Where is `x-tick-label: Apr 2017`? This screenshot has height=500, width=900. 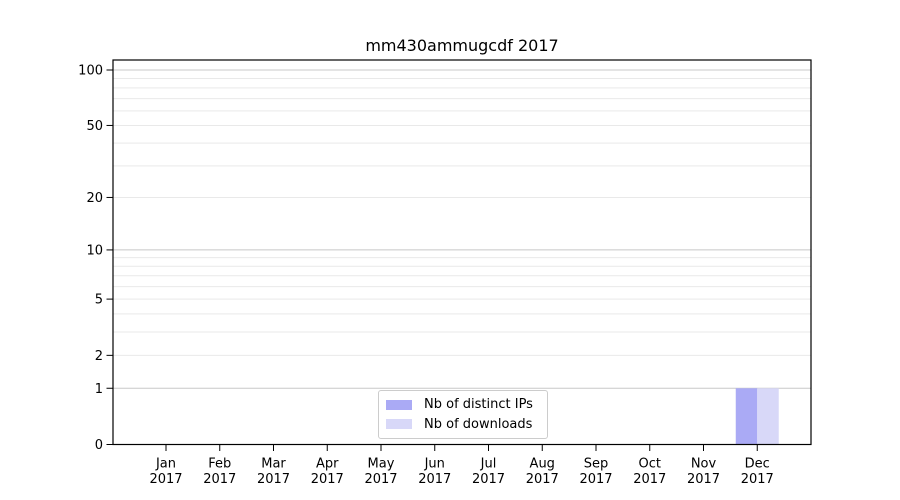 x-tick-label: Apr 2017 is located at coordinates (327, 472).